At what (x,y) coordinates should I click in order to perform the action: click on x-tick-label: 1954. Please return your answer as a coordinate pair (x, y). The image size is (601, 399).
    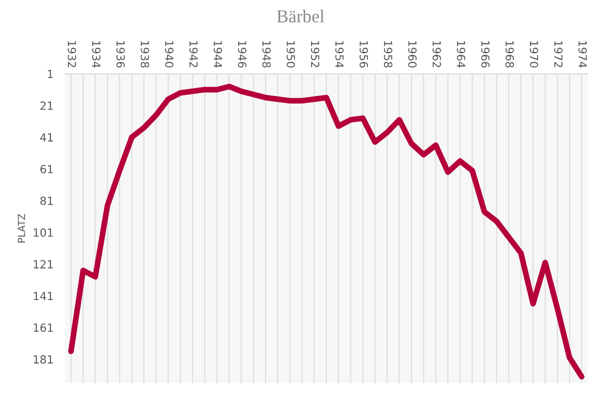
    Looking at the image, I should click on (339, 54).